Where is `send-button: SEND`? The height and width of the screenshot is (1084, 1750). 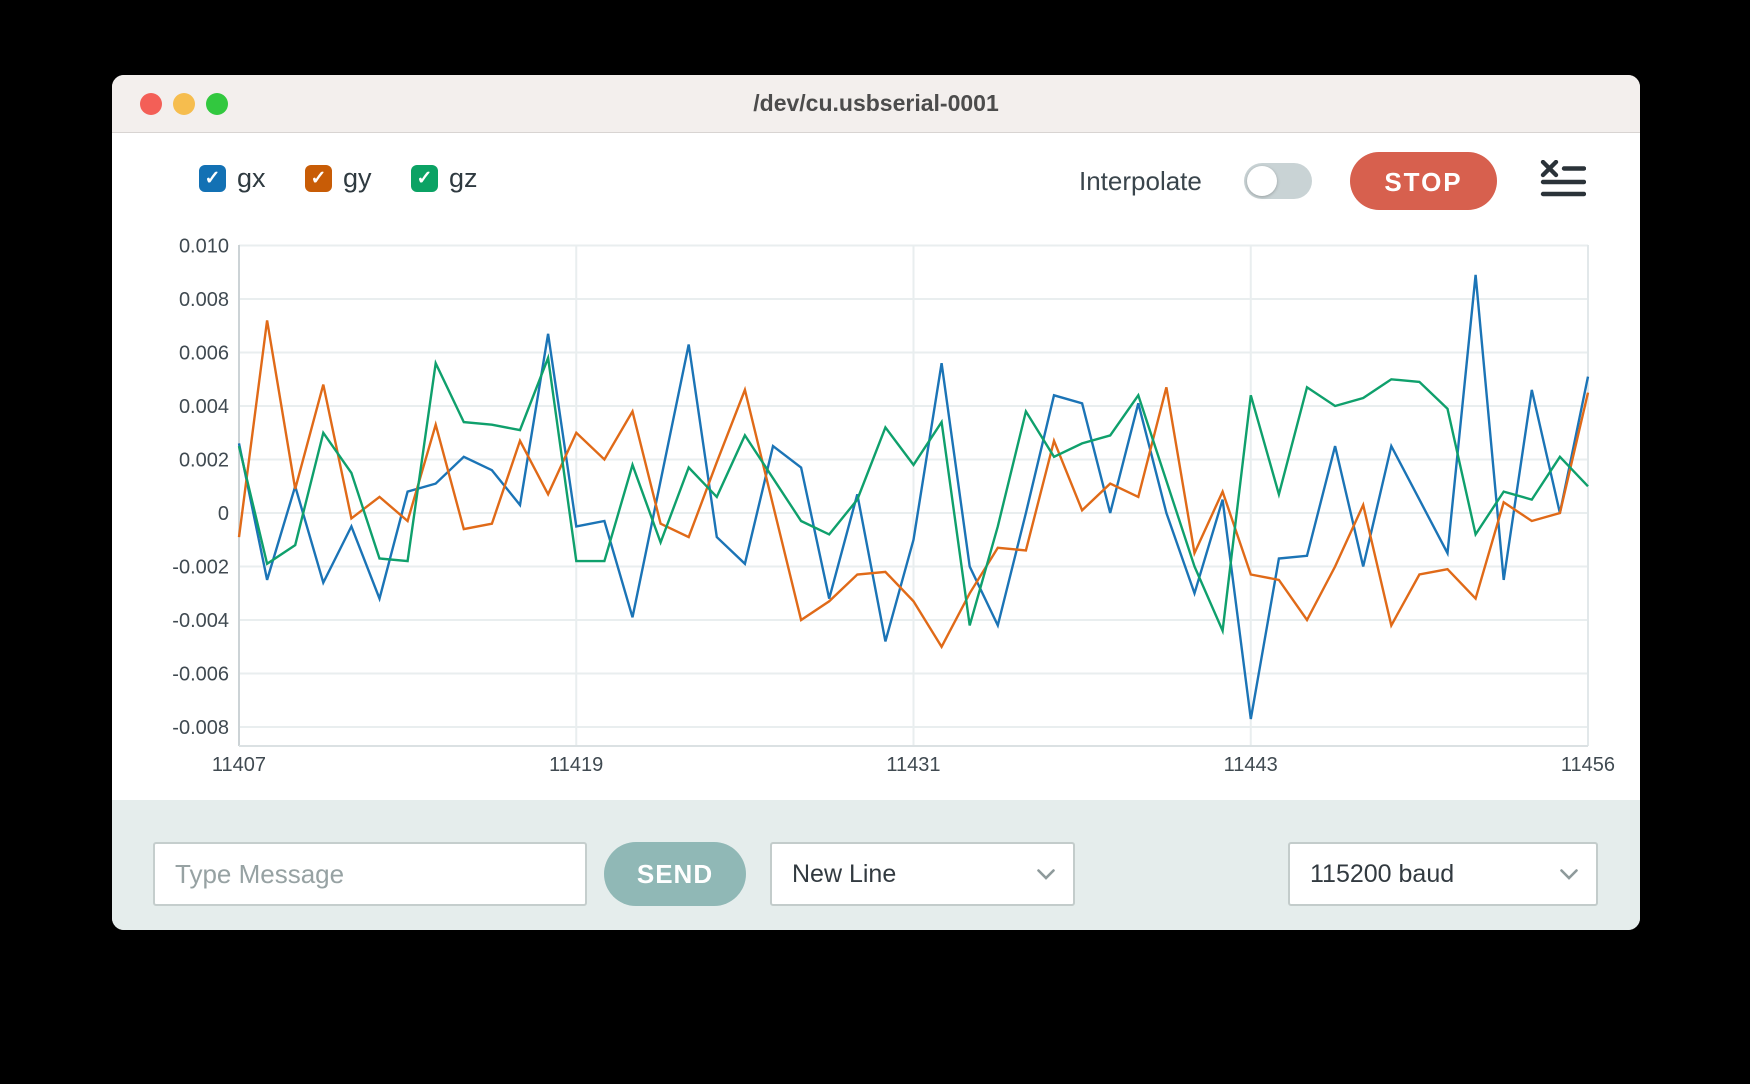 send-button: SEND is located at coordinates (675, 874).